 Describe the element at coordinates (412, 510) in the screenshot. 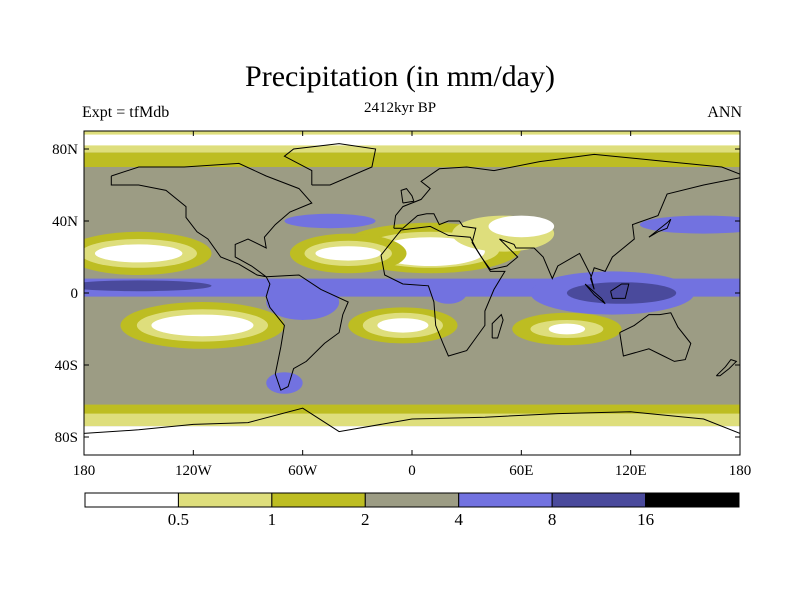

I see `colorbar-legend: 0.5 1 2 4 8 16` at that location.